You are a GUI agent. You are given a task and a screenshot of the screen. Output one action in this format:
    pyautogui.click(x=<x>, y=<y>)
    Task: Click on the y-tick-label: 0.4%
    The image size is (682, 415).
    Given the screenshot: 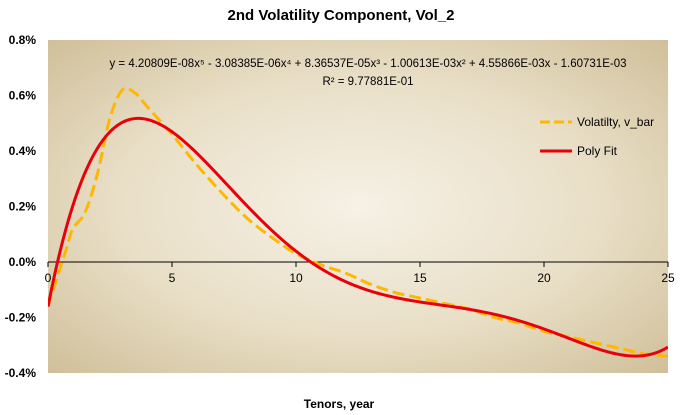 What is the action you would take?
    pyautogui.click(x=23, y=151)
    